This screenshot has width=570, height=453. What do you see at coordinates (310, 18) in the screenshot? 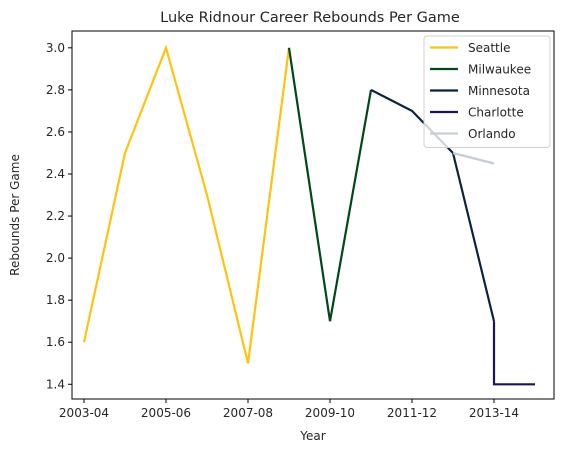
I see `chart-title: Luke Ridnour Career Rebounds Per Game` at bounding box center [310, 18].